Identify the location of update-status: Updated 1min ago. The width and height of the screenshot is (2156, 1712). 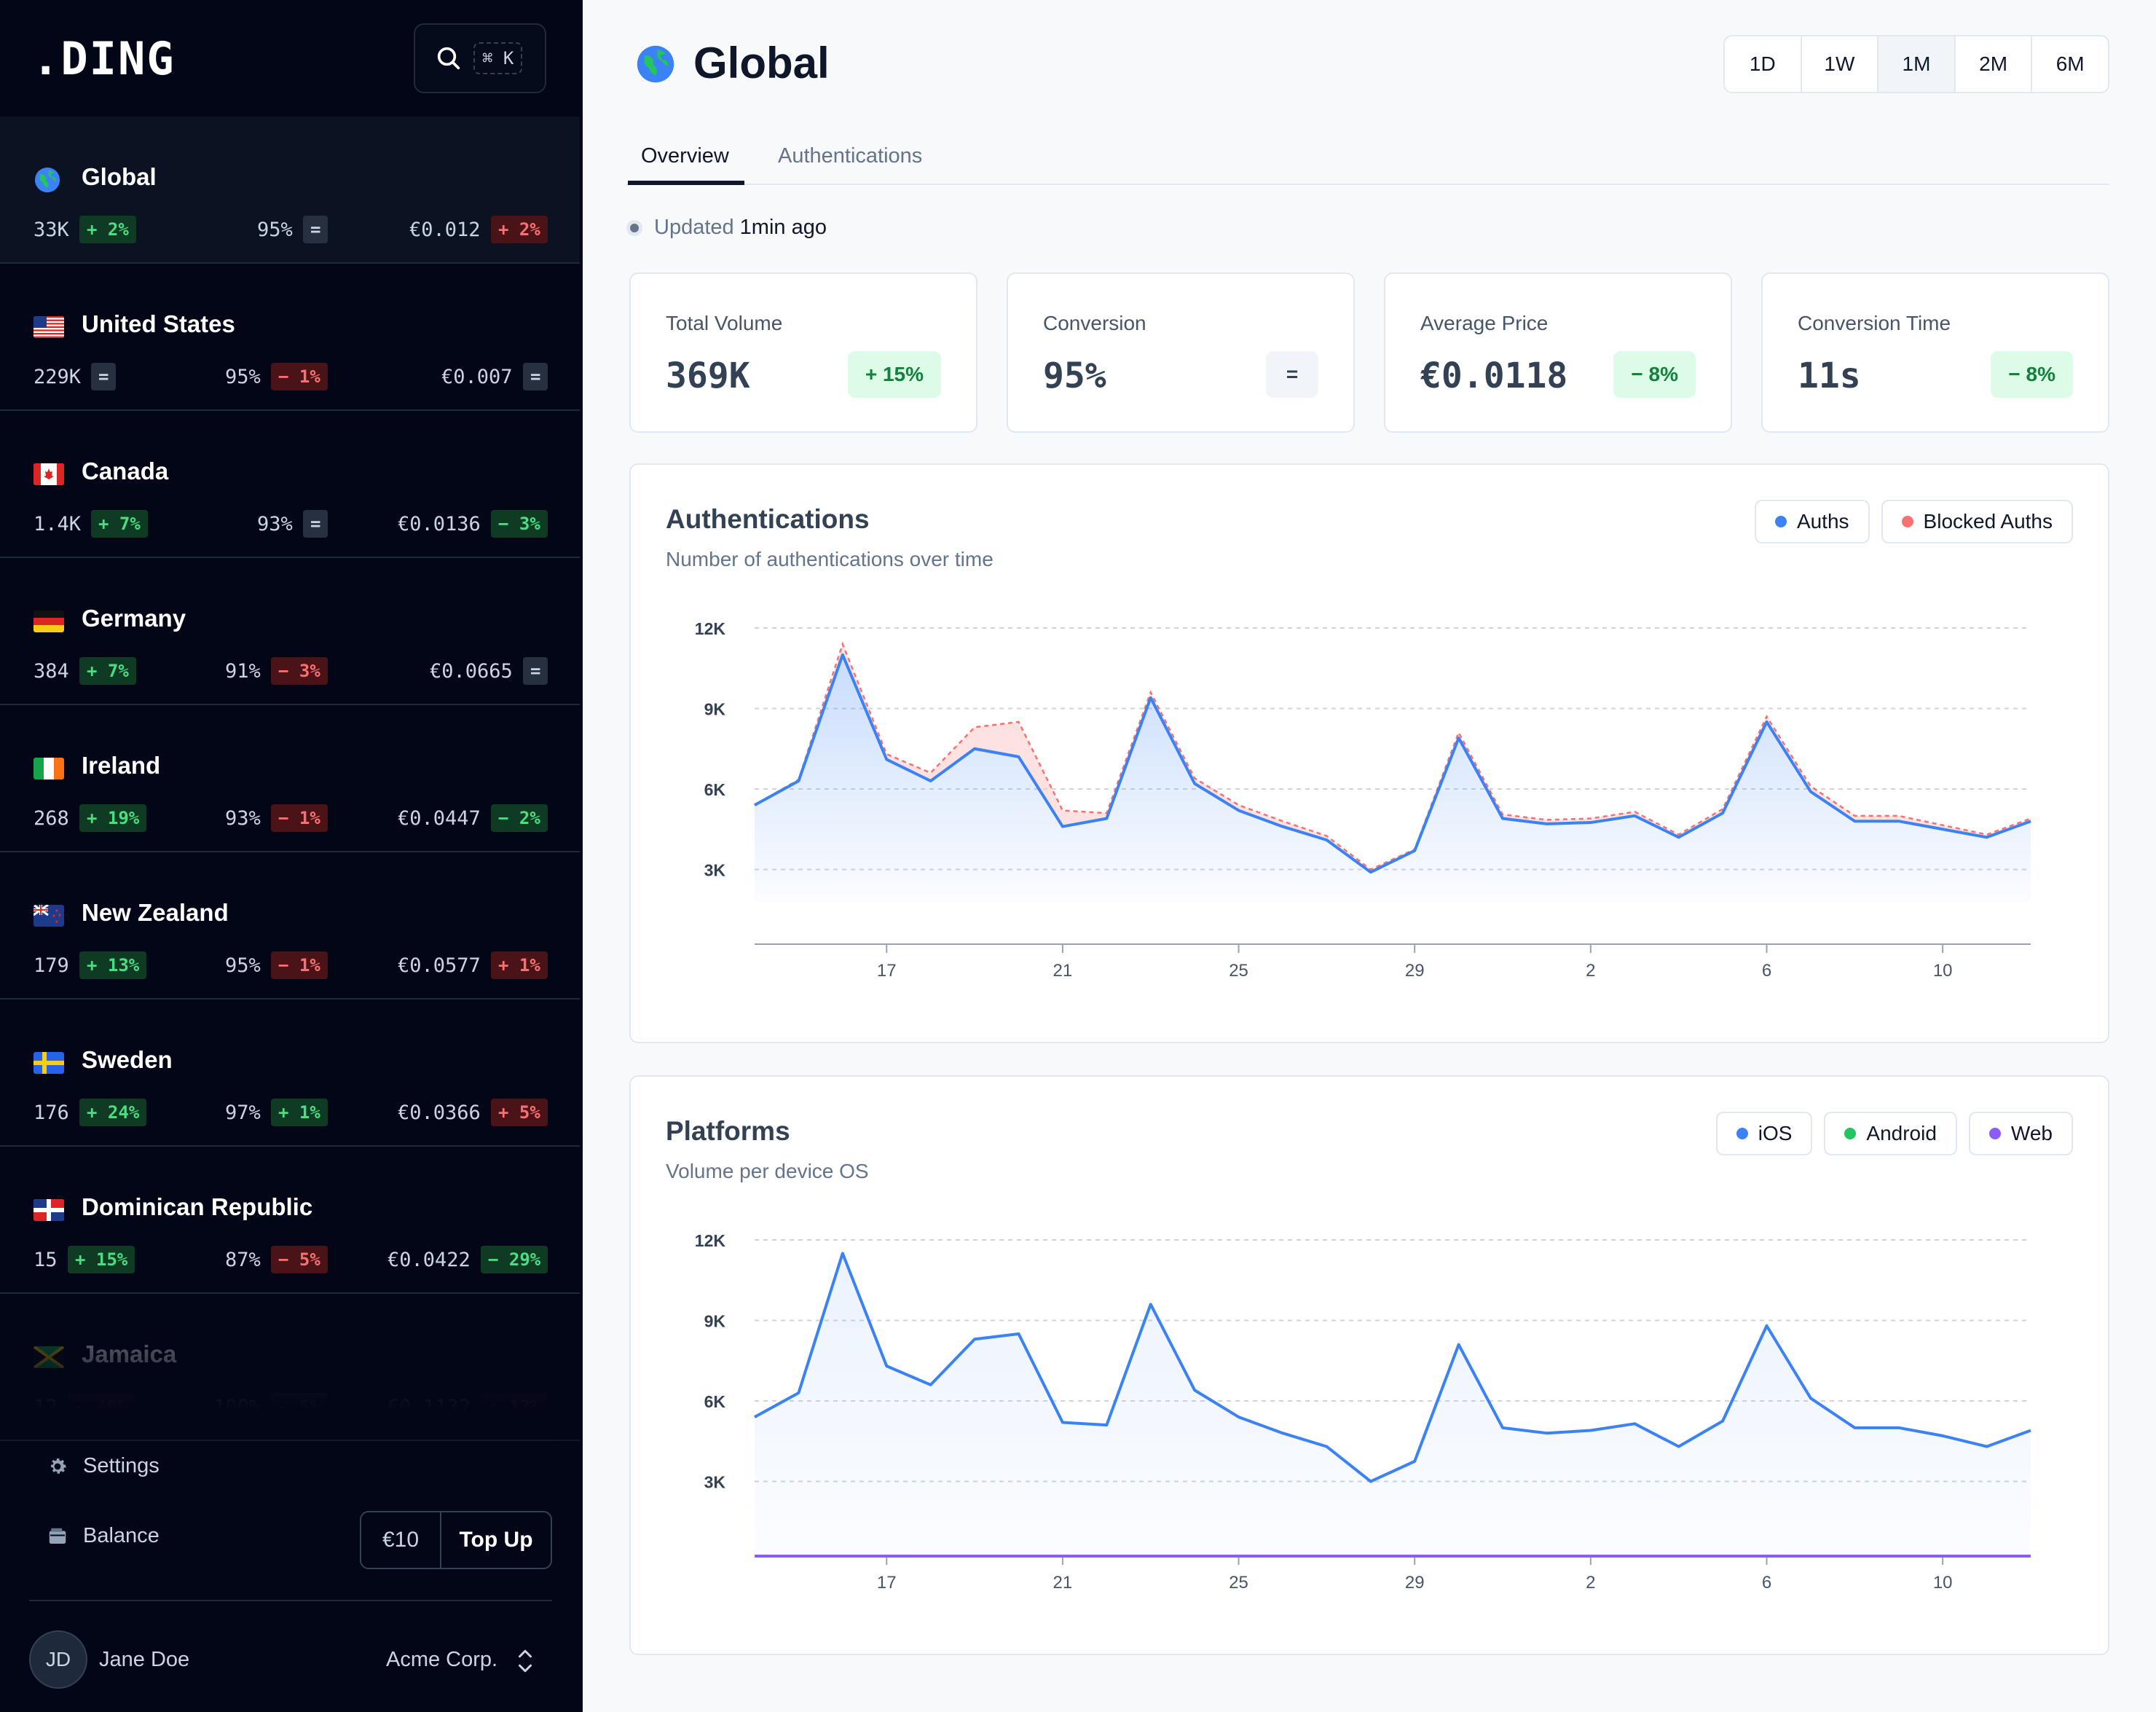
(726, 228).